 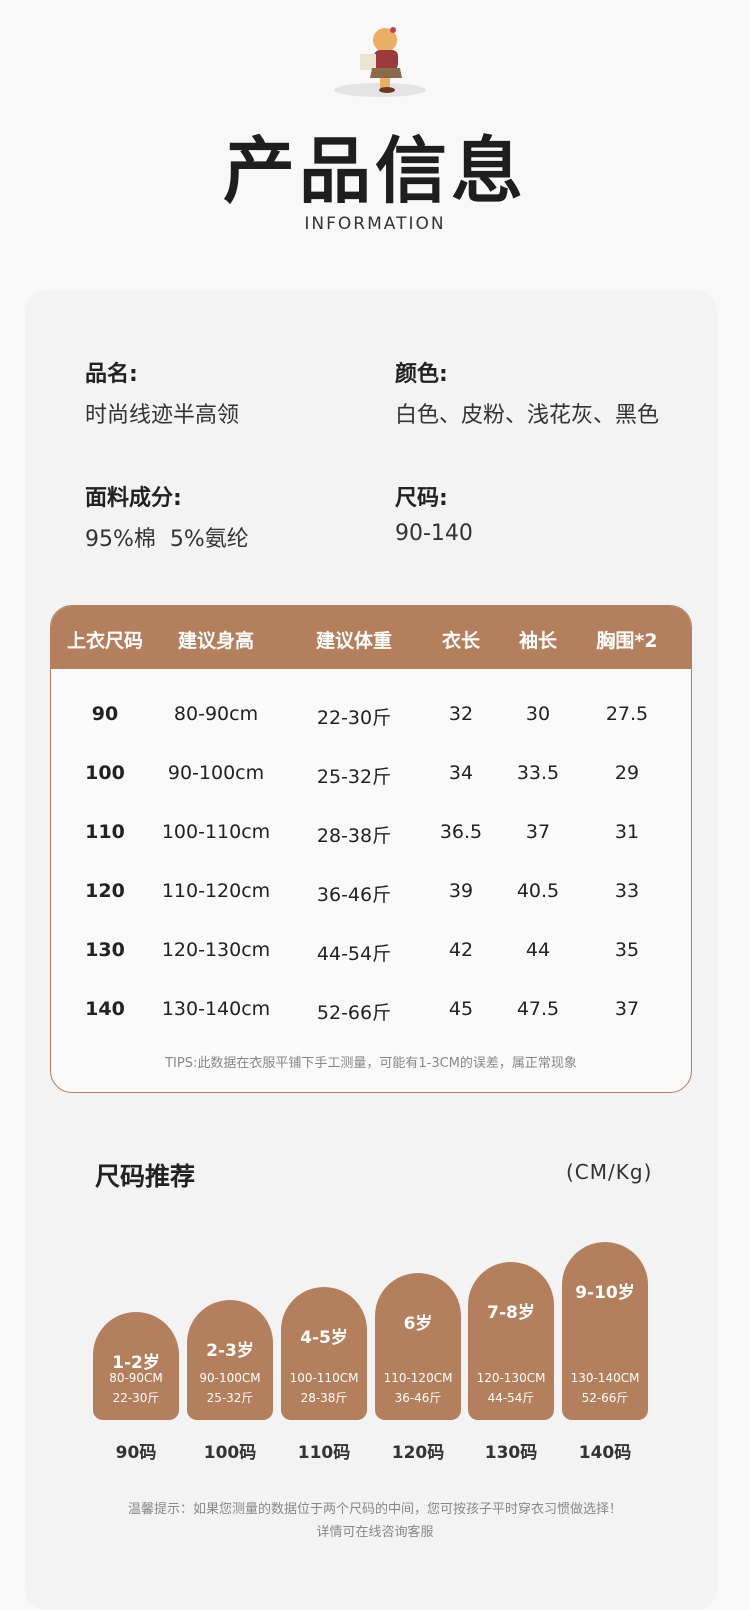 I want to click on table-cell: 34, so click(x=461, y=773).